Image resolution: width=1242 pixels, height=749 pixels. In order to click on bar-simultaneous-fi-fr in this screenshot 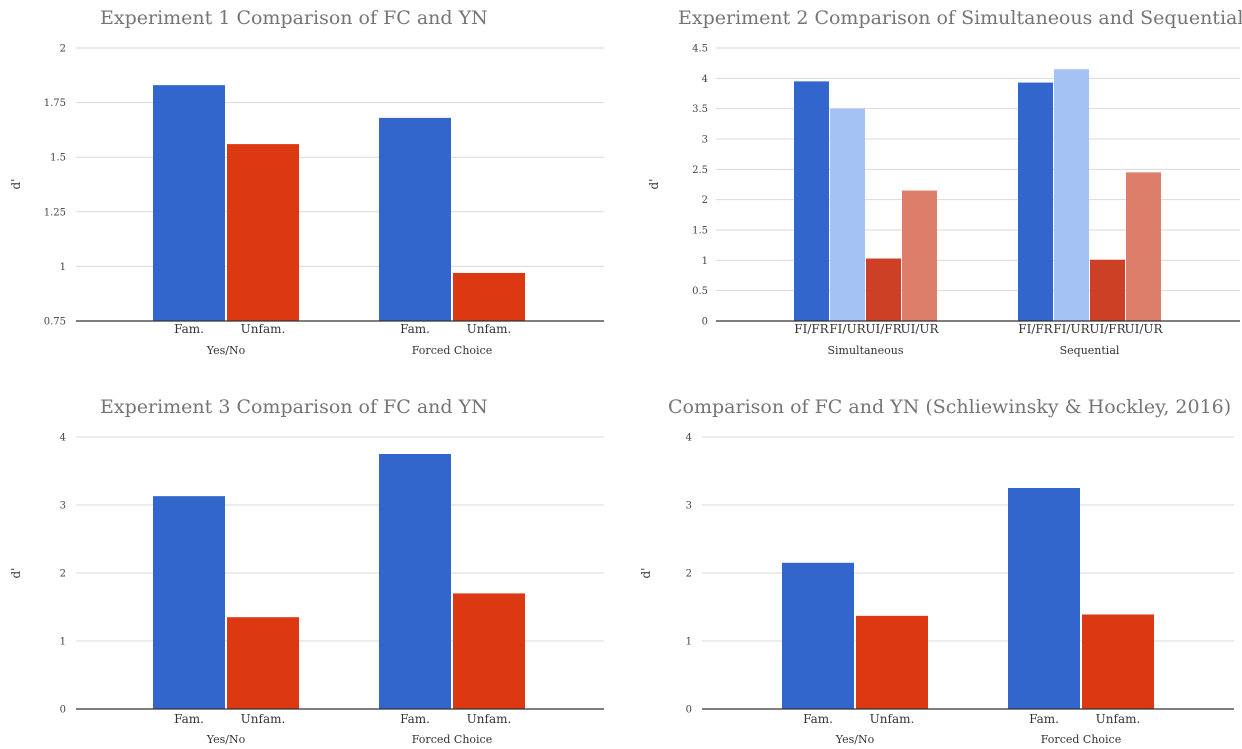, I will do `click(811, 201)`.